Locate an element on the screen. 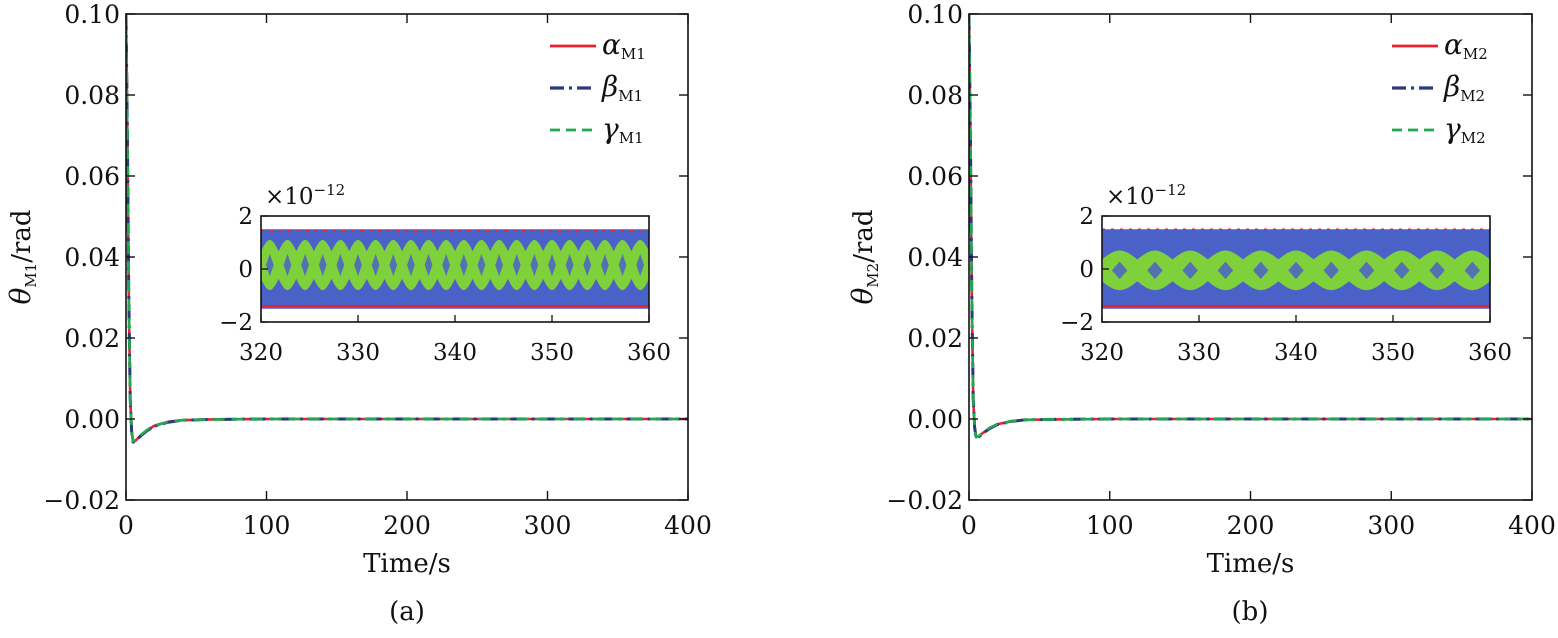 The height and width of the screenshot is (638, 1558). y-axis-unit: /rad is located at coordinates (864, 235).